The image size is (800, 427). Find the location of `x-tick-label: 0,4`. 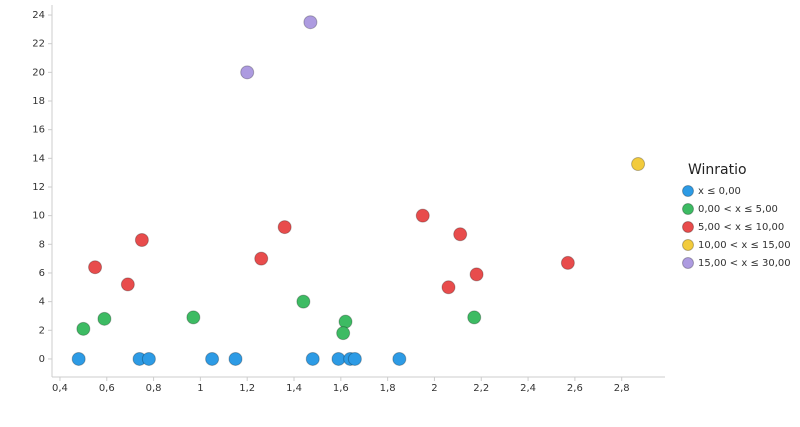

x-tick-label: 0,4 is located at coordinates (60, 388).